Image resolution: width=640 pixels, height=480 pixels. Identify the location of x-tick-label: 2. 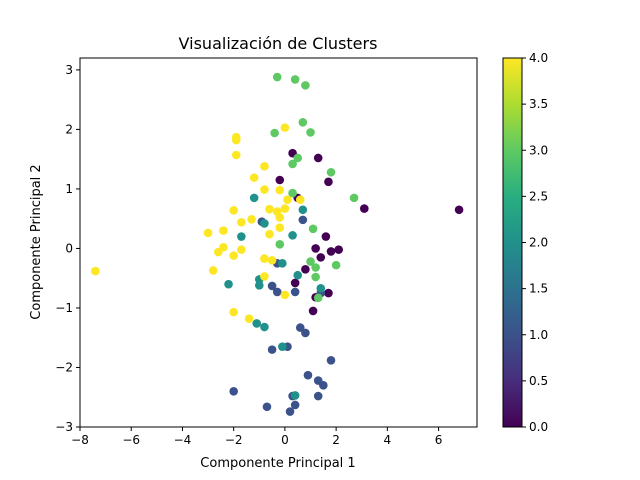
(336, 440).